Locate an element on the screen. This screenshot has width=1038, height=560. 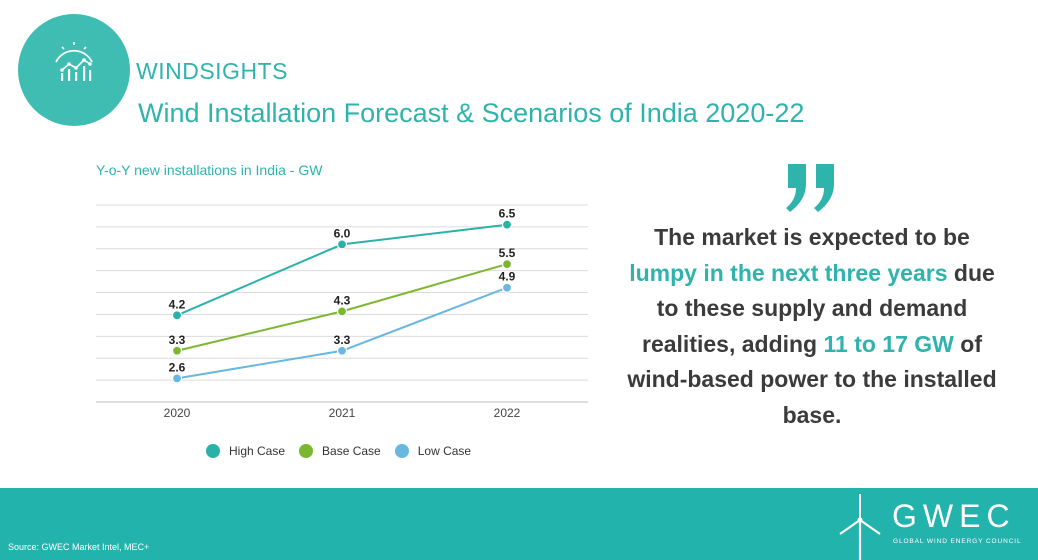
chart-icon is located at coordinates (74, 61).